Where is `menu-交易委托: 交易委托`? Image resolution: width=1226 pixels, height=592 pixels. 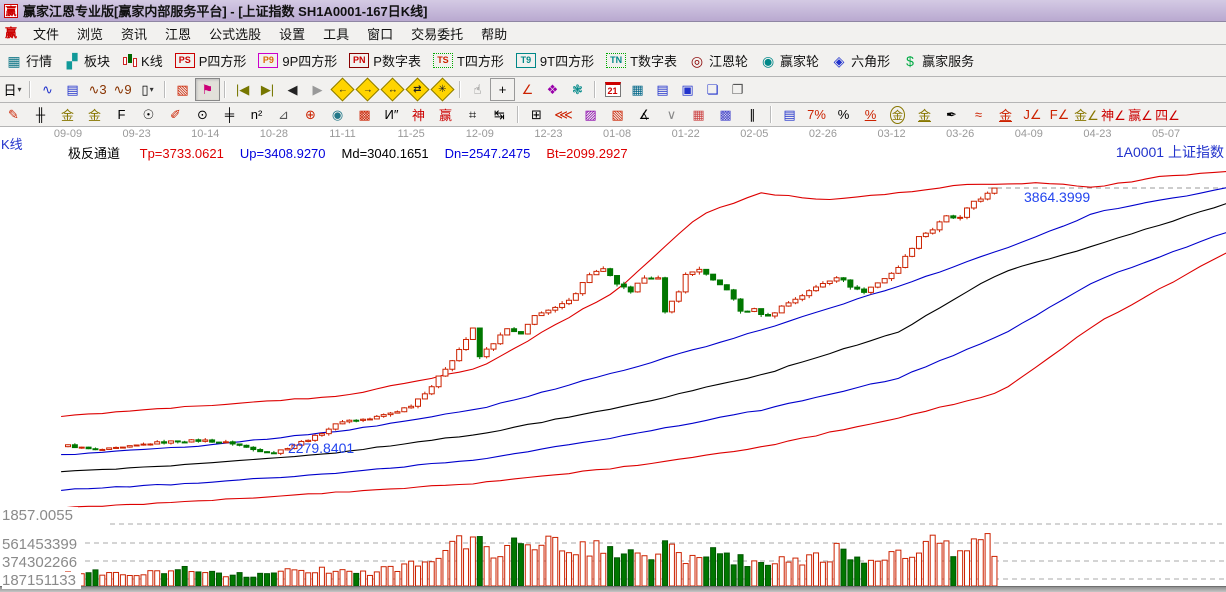 menu-交易委托: 交易委托 is located at coordinates (437, 34).